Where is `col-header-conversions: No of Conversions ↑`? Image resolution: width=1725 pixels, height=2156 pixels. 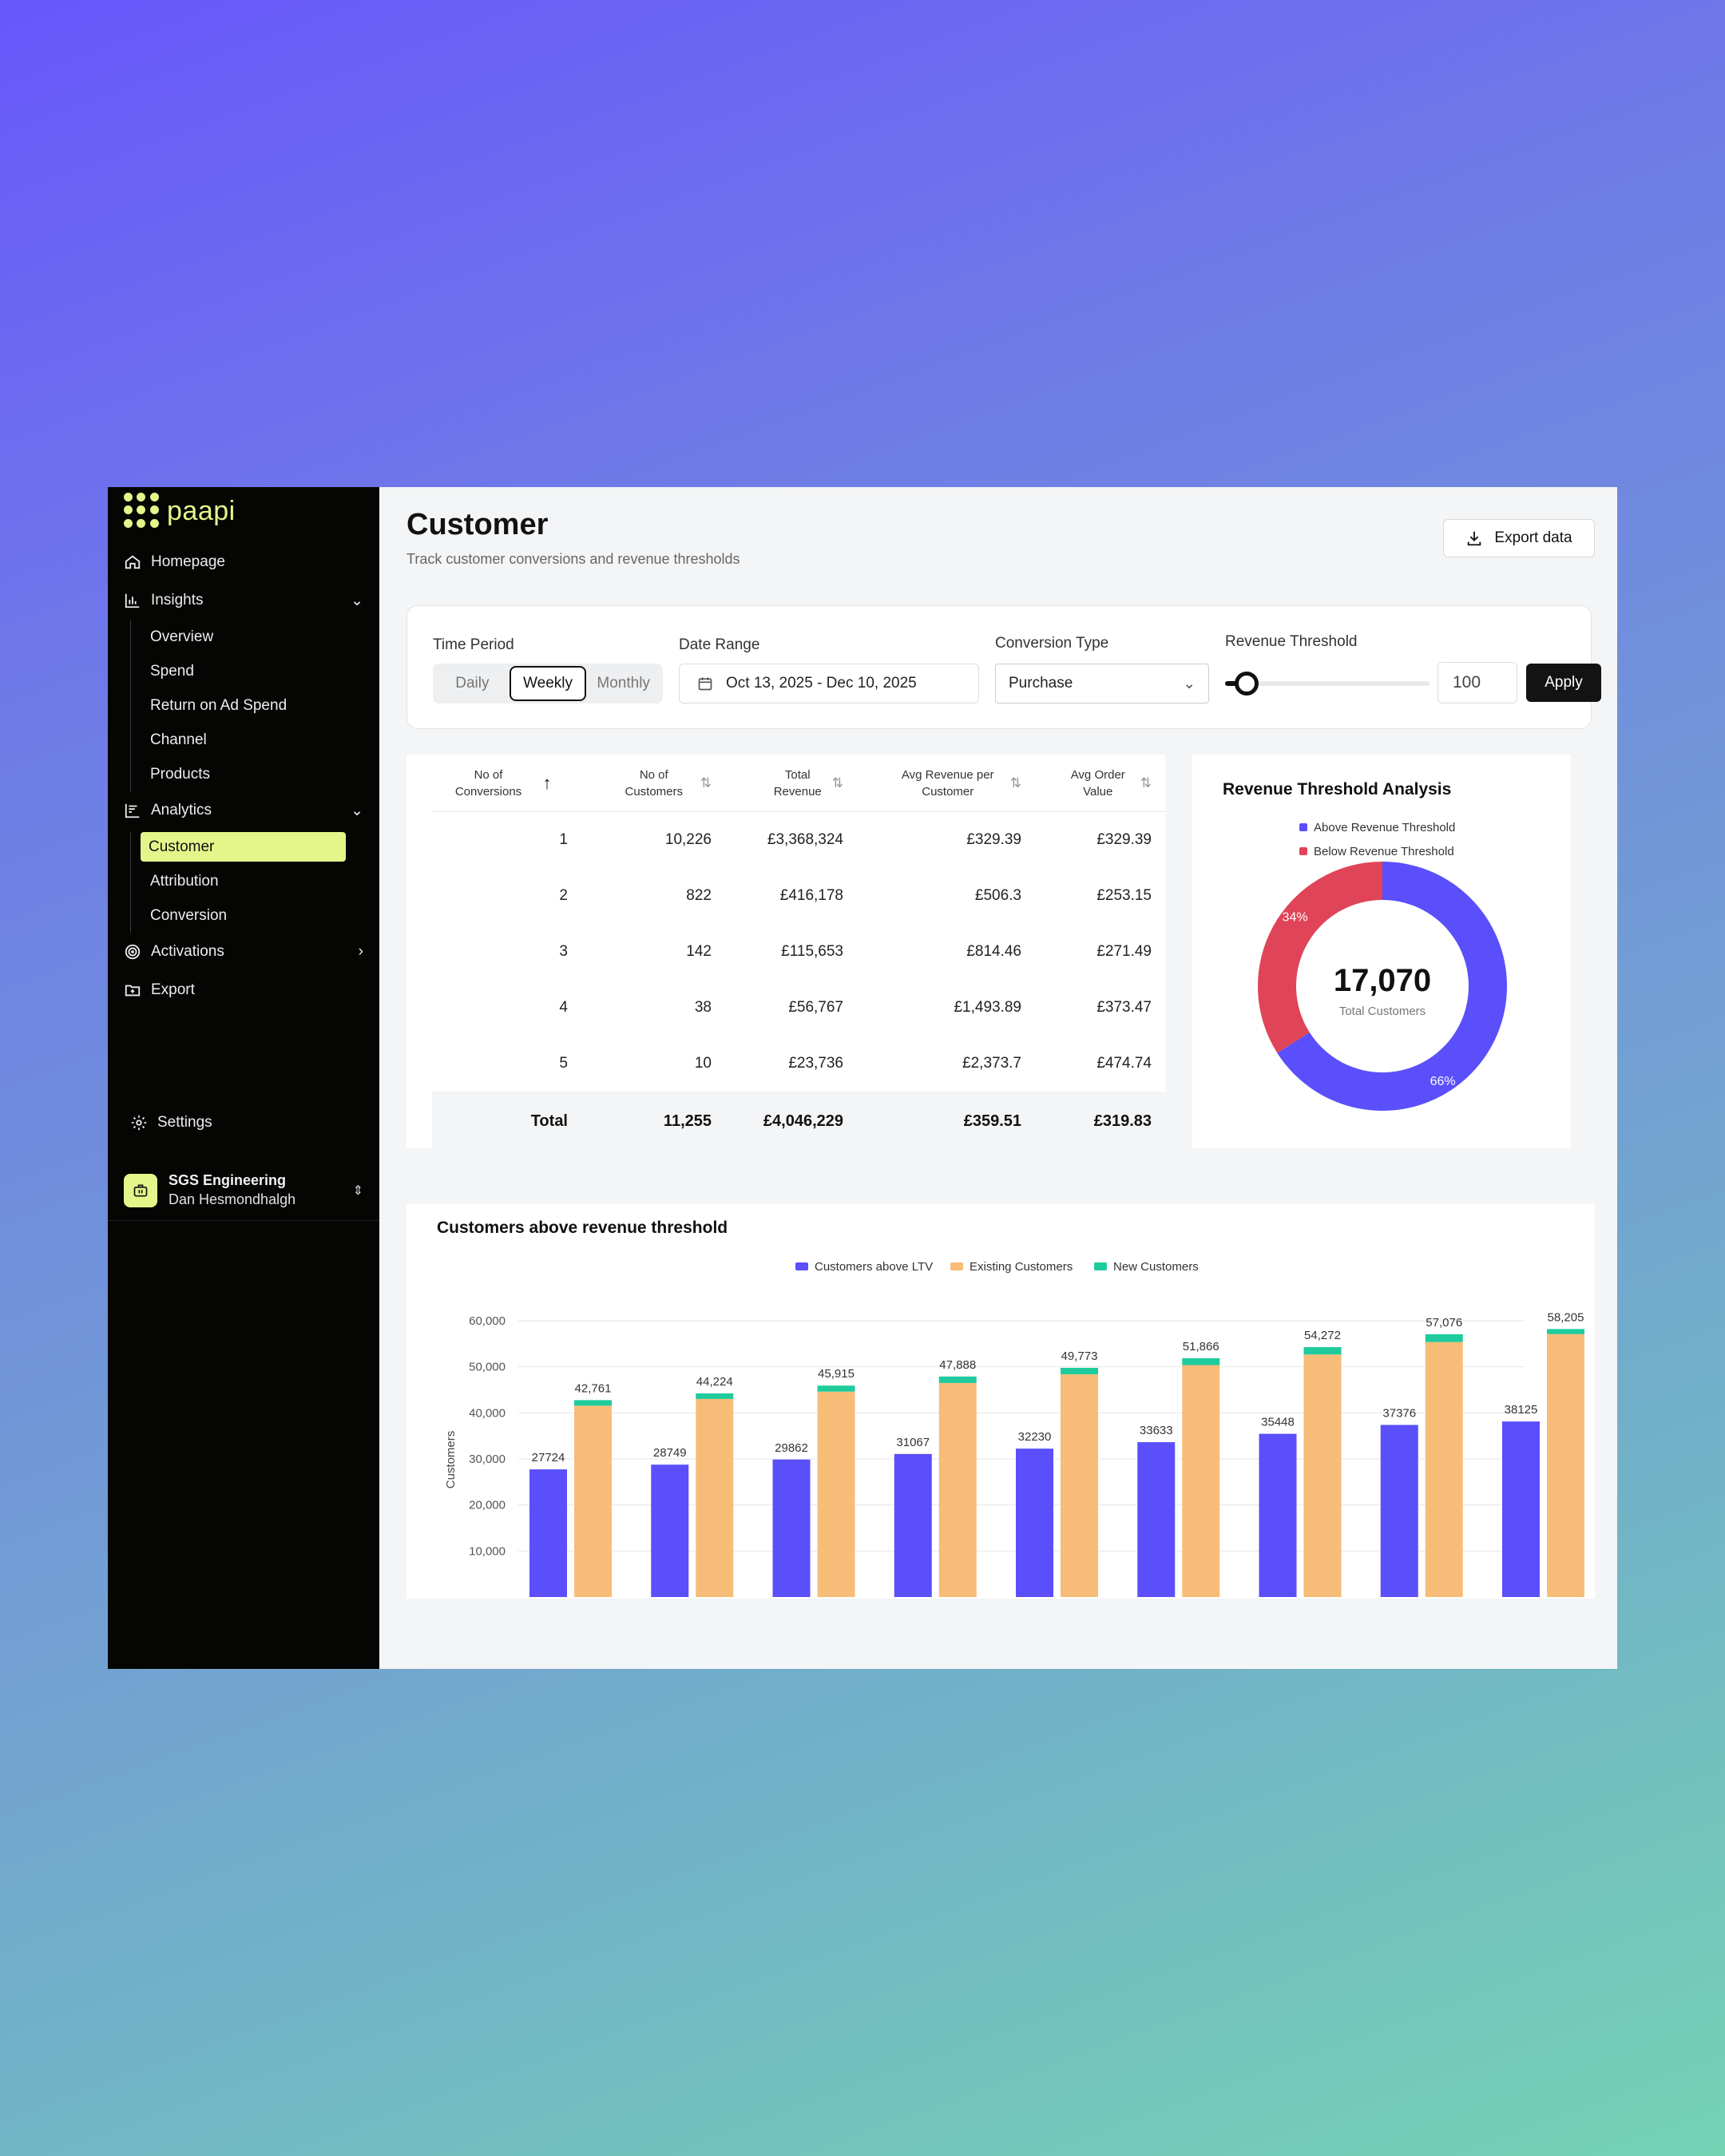
col-header-conversions: No of Conversions ↑ is located at coordinates (500, 783).